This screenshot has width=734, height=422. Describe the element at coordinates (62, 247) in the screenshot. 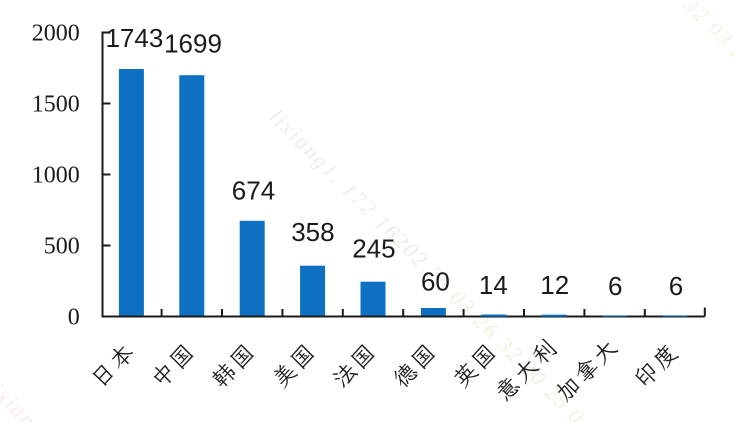

I see `svg-text: 500` at that location.